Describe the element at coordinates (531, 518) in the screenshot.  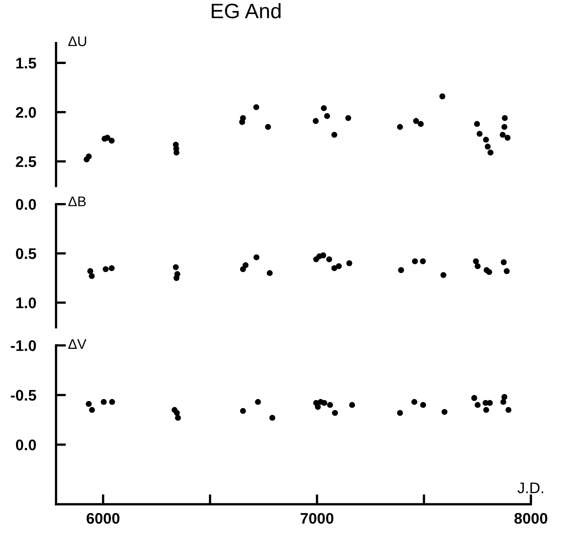
I see `x-tick-label: 8000` at that location.